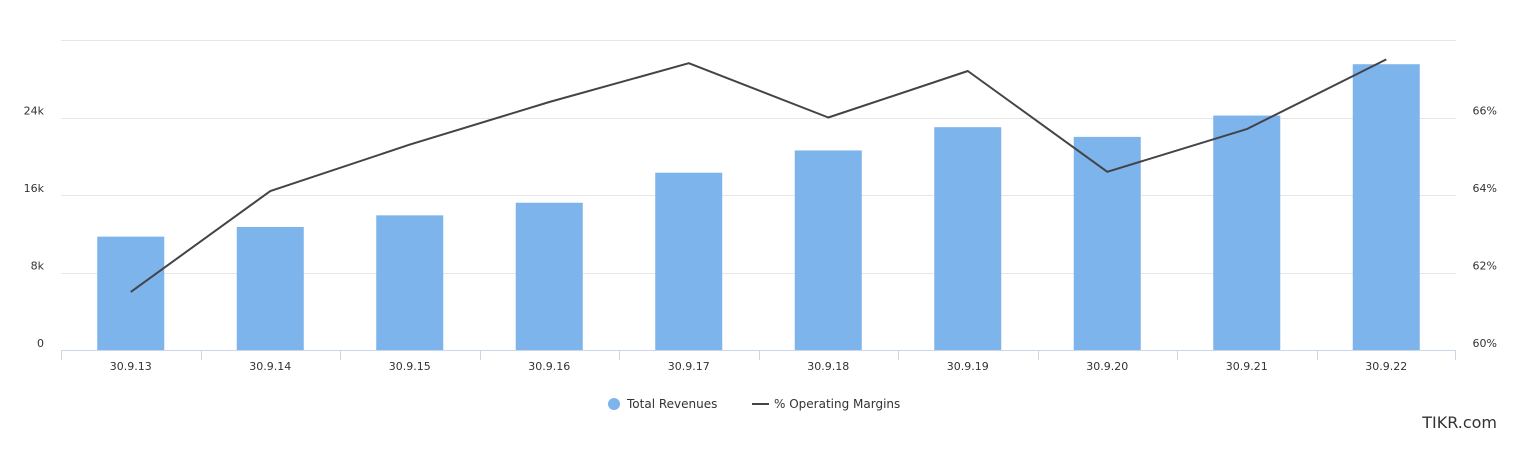 Image resolution: width=1517 pixels, height=456 pixels. I want to click on x-tick-label: 30.9.20, so click(1107, 366).